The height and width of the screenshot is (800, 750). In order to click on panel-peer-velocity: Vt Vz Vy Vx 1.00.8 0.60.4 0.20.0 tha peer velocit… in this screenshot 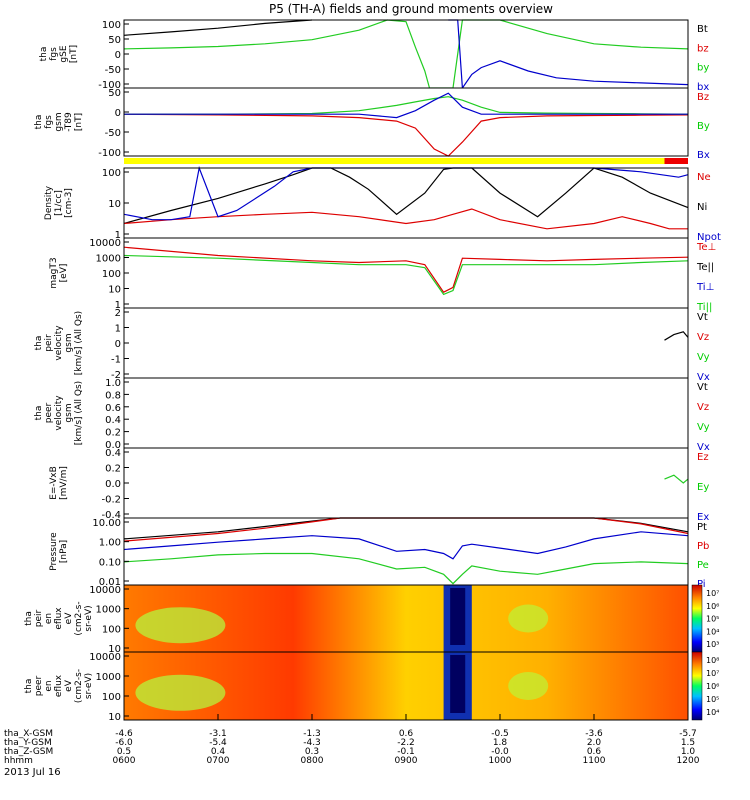, I will do `click(372, 415)`.